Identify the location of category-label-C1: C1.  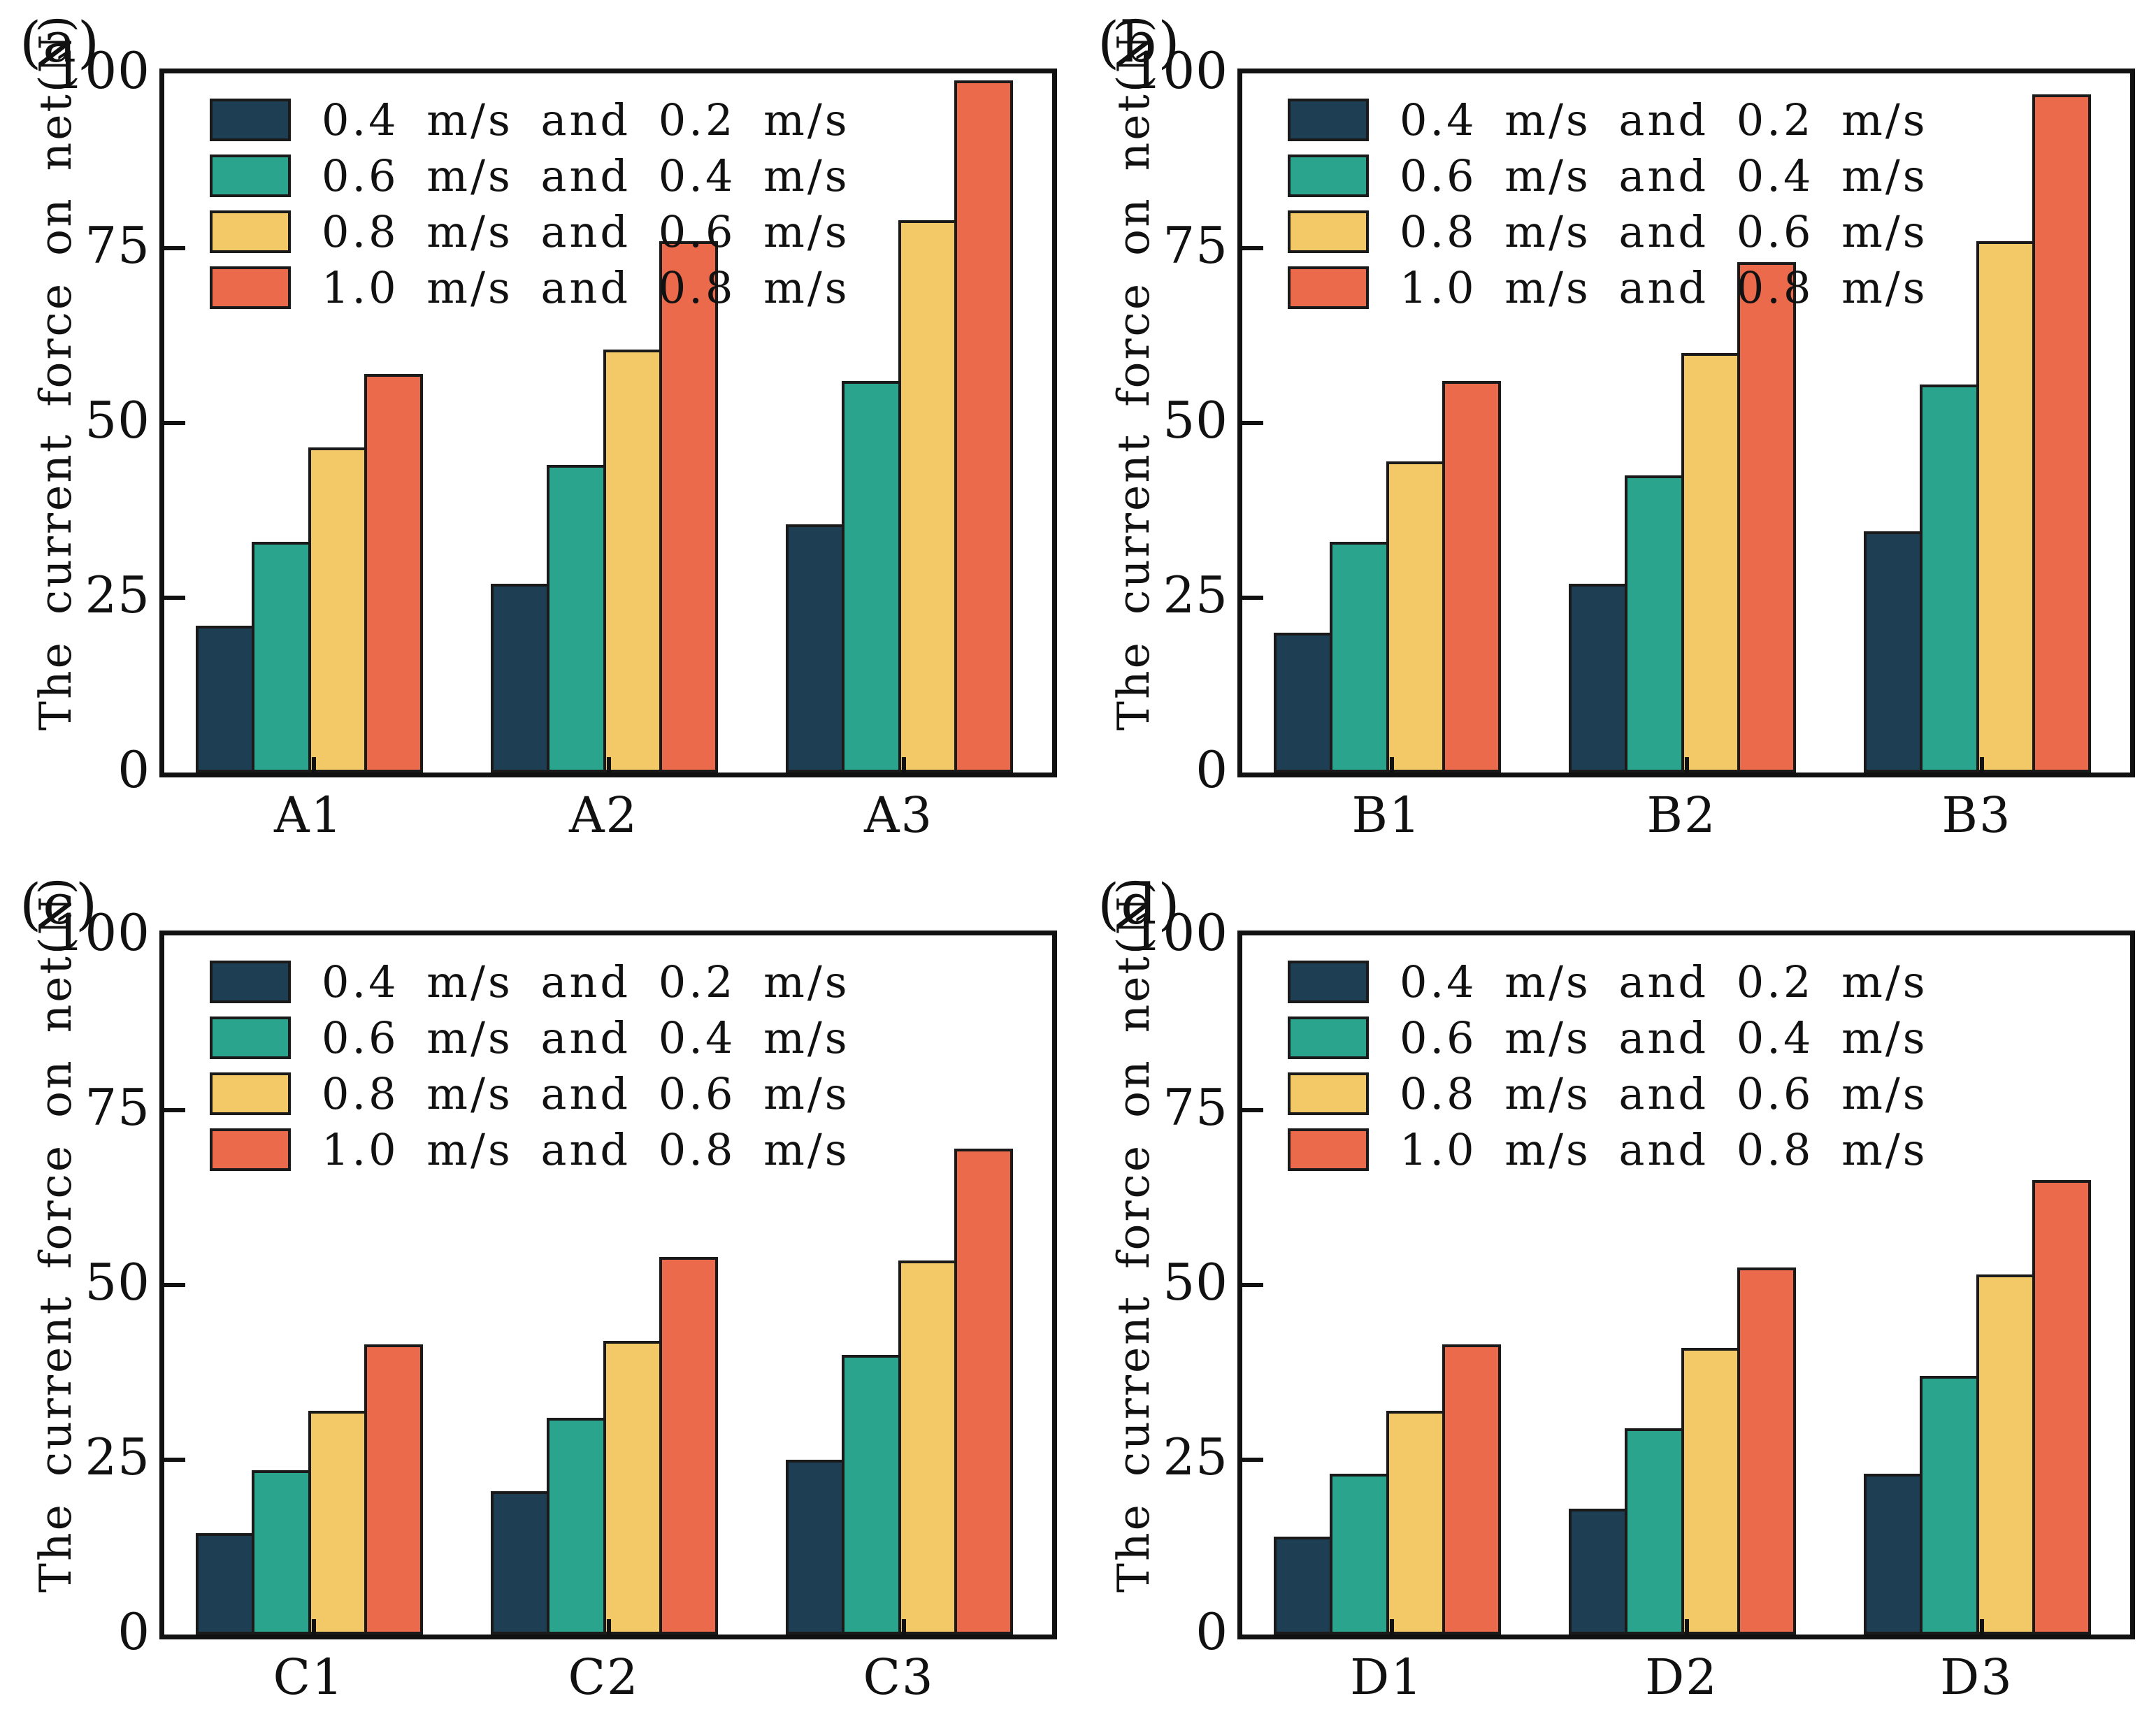
(309, 1677).